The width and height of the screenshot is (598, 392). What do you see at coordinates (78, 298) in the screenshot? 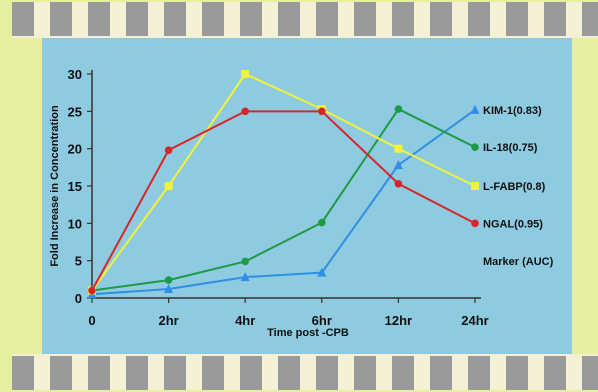
I see `y-tick-label: 0` at bounding box center [78, 298].